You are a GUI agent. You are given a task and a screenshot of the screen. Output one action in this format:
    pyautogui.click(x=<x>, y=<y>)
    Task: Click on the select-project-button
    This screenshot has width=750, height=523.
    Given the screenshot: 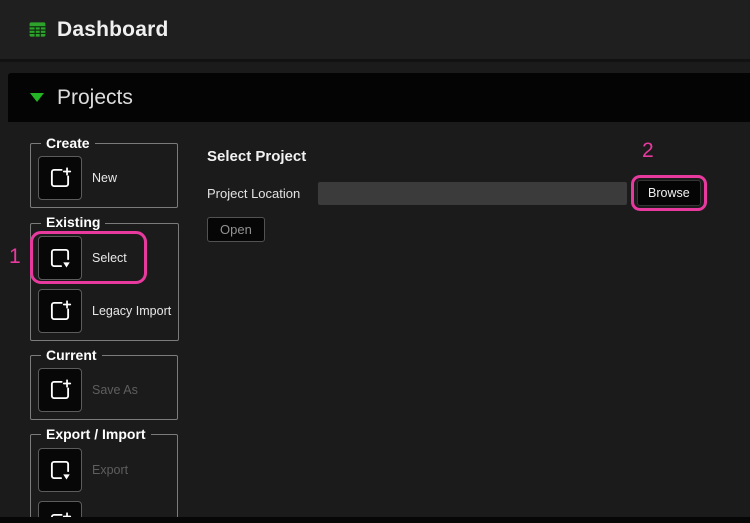 What is the action you would take?
    pyautogui.click(x=60, y=257)
    